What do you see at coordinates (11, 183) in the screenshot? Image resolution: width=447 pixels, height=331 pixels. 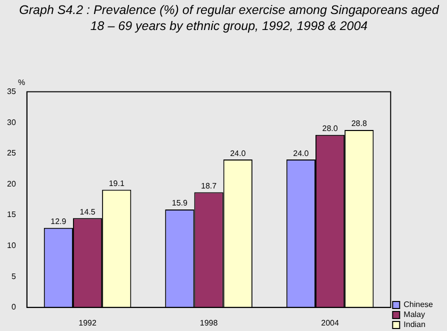 I see `y-tick-label: 20` at bounding box center [11, 183].